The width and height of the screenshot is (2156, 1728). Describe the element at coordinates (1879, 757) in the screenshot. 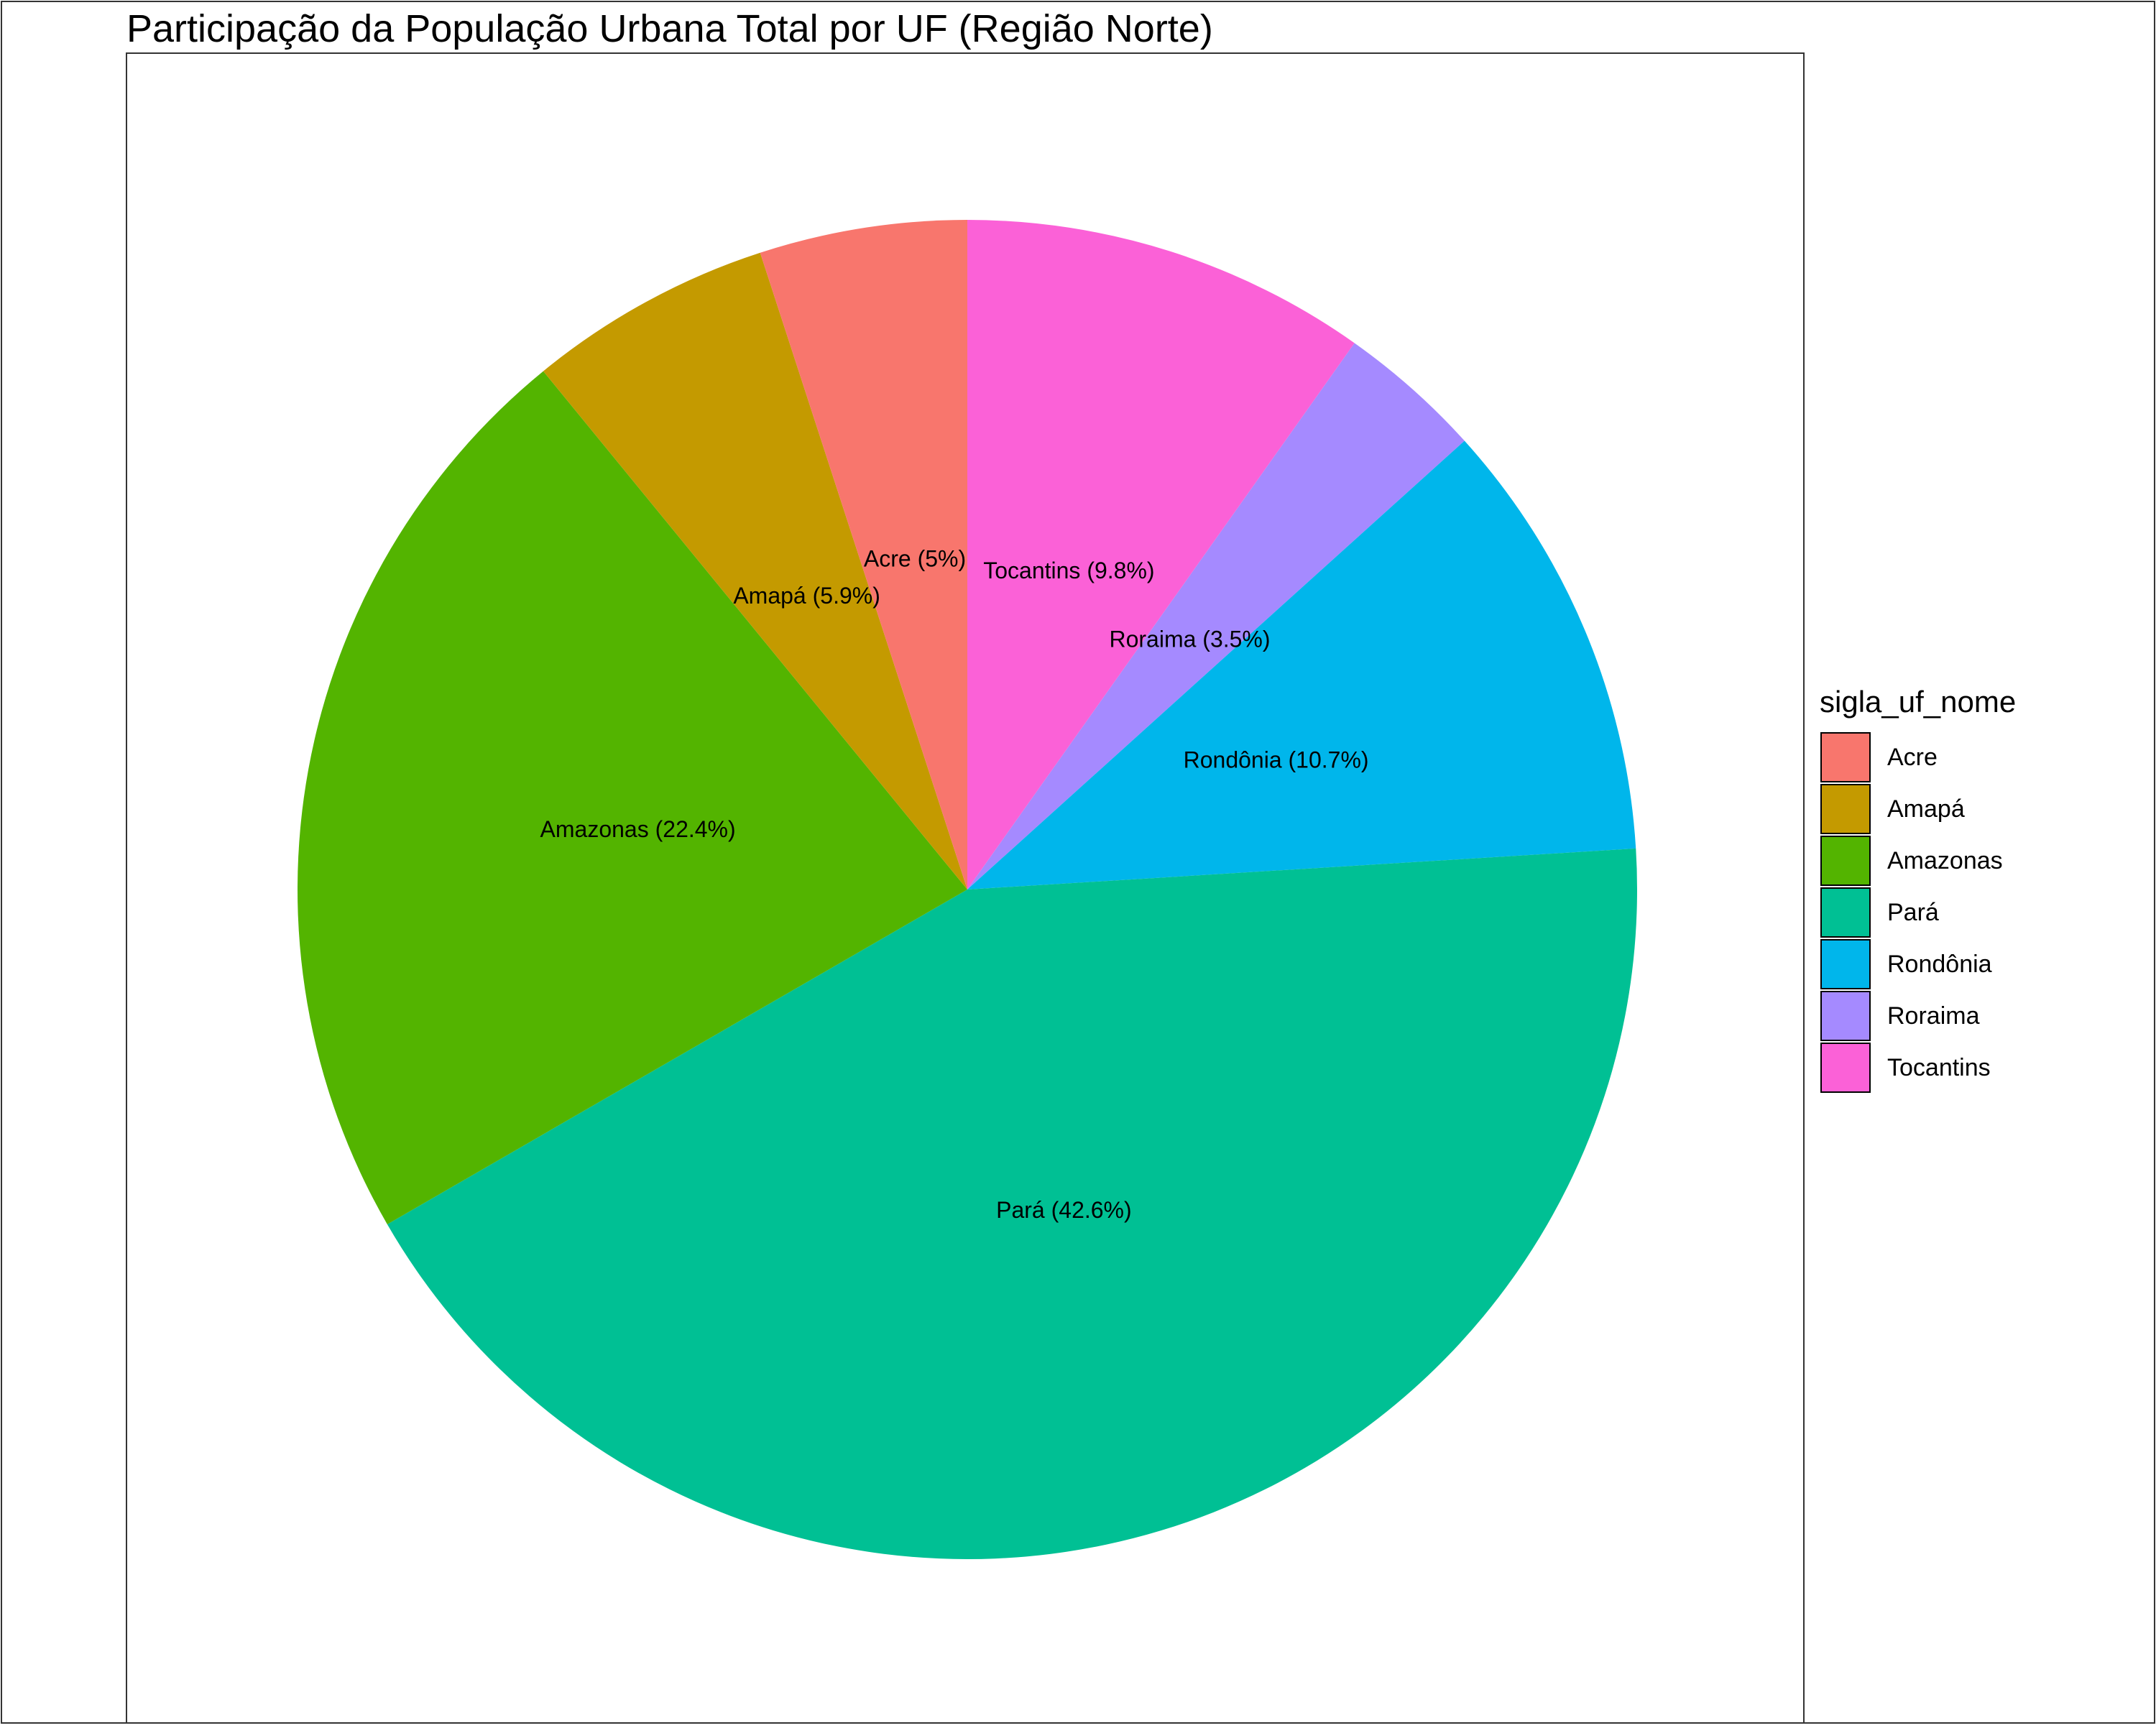

I see `legend-item-acre: Acre` at that location.